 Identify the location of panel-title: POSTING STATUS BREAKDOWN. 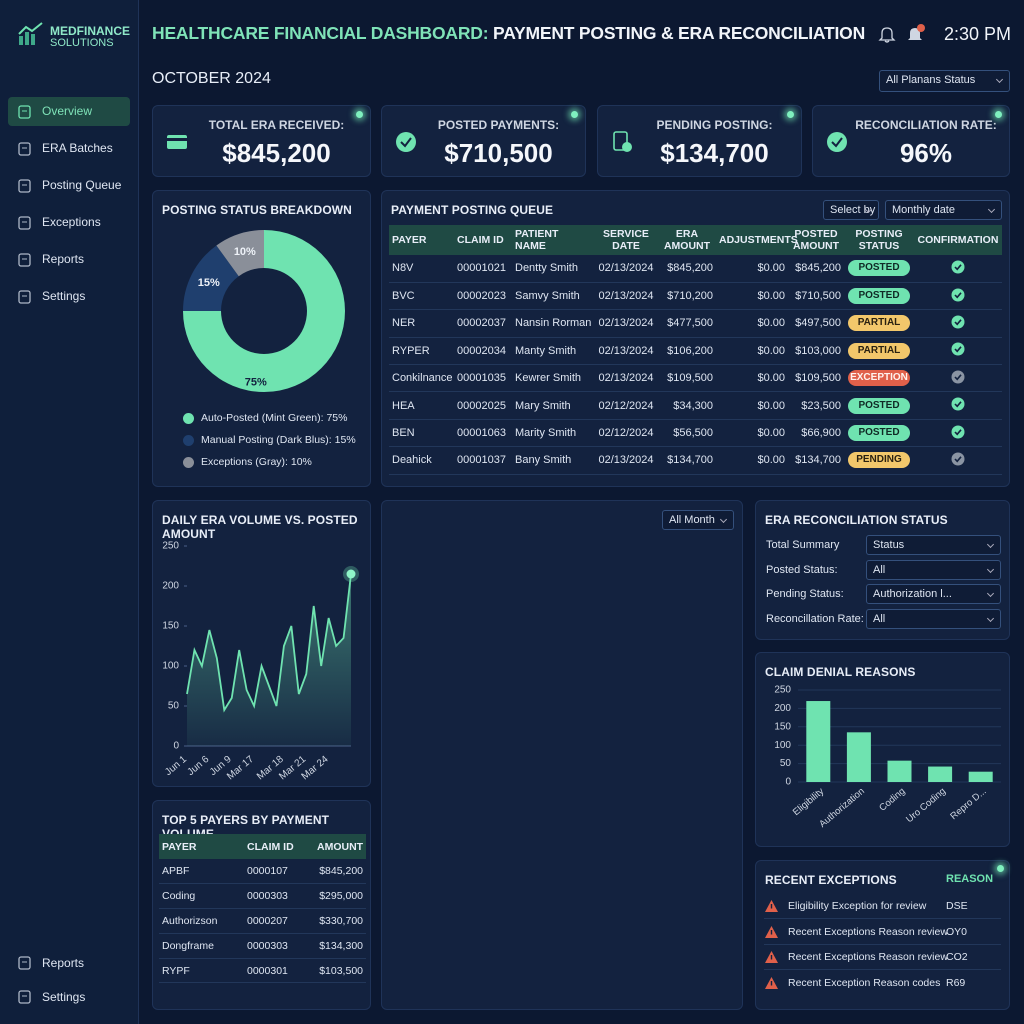
(257, 210).